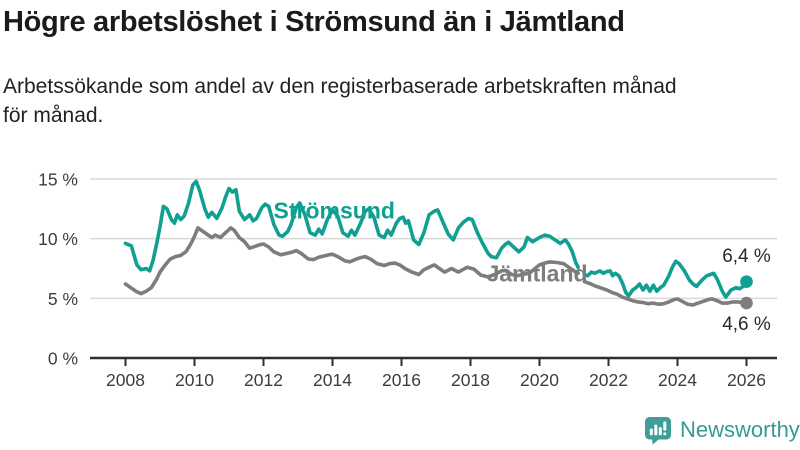  What do you see at coordinates (334, 210) in the screenshot?
I see `series-label-stromsund: Strömsund` at bounding box center [334, 210].